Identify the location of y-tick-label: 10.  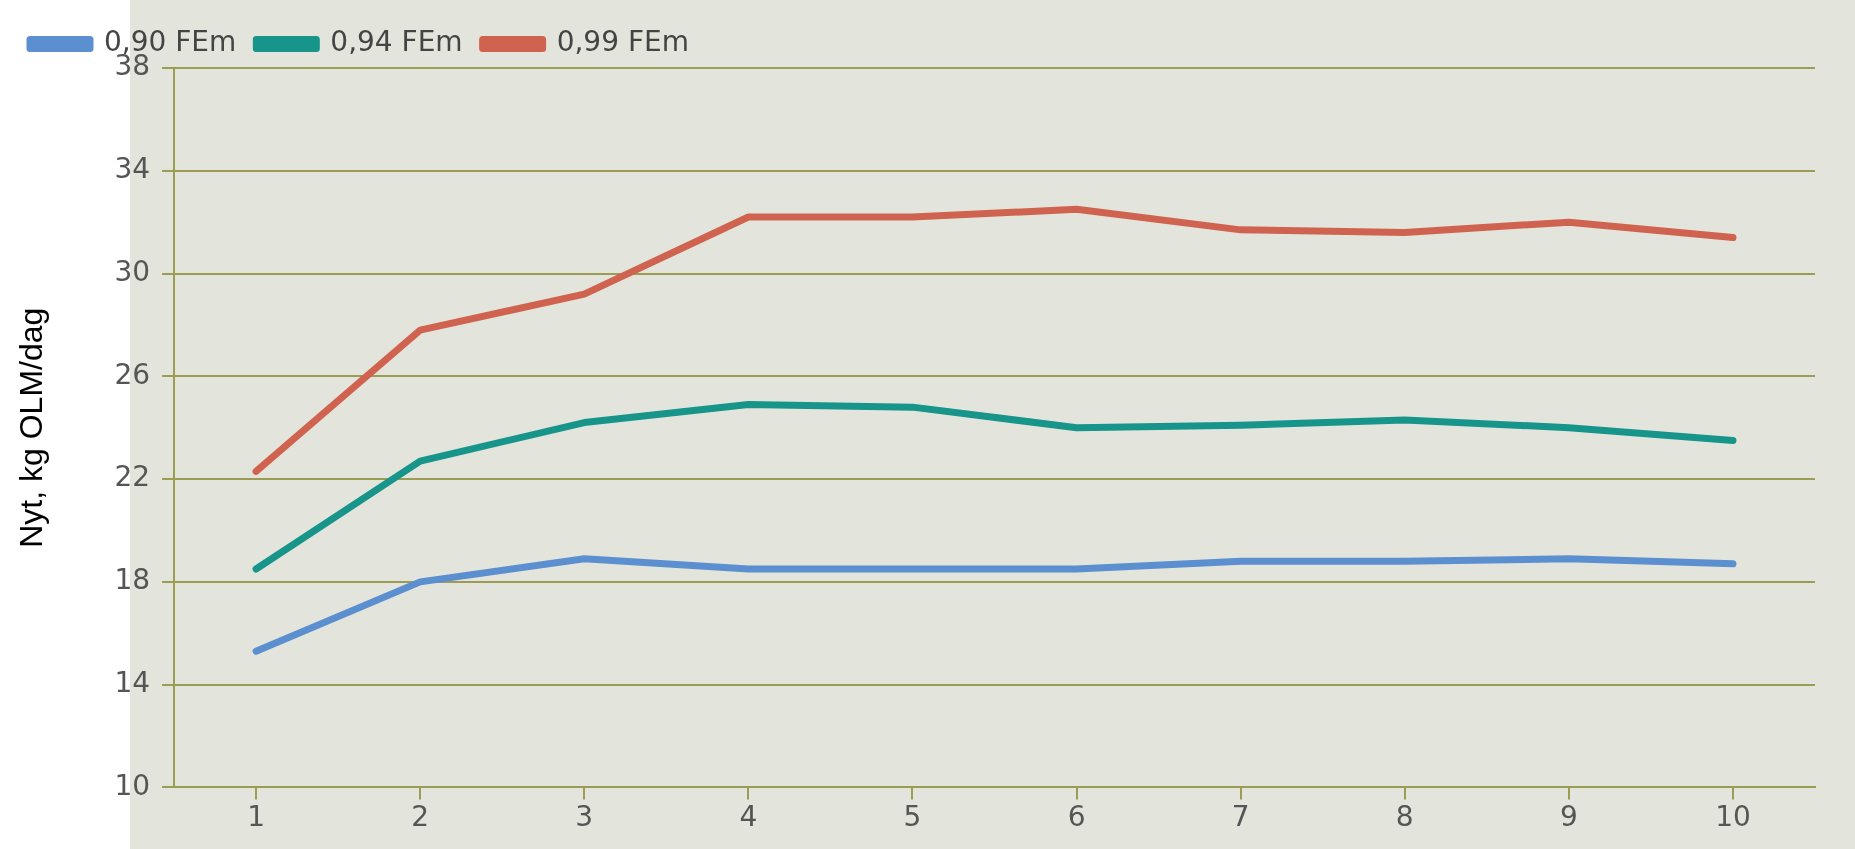
(132, 785).